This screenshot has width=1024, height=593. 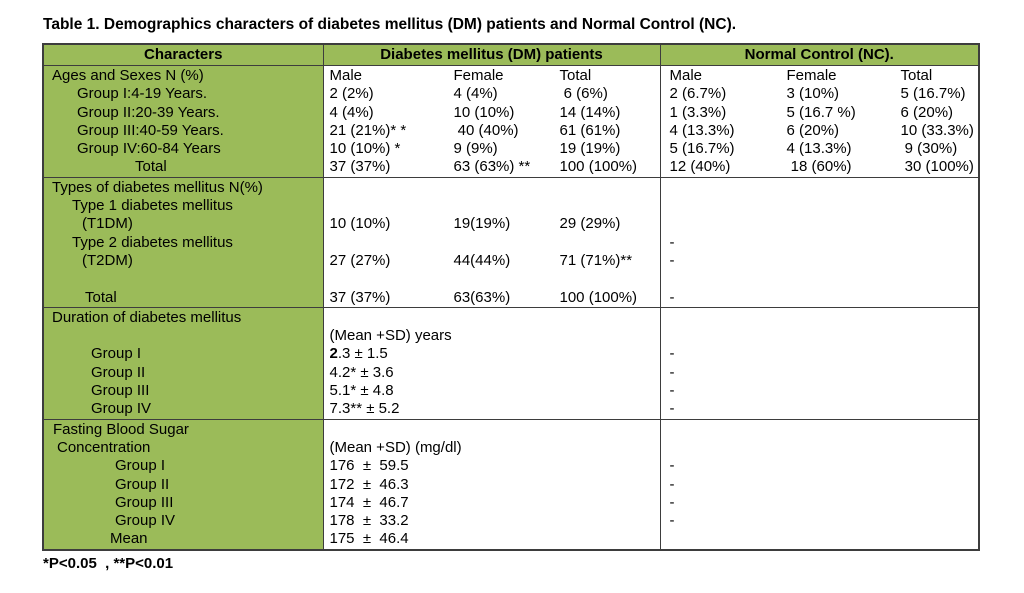 I want to click on data-line: 10 (10%) 19(19%) 29 (29%), so click(x=492, y=224).